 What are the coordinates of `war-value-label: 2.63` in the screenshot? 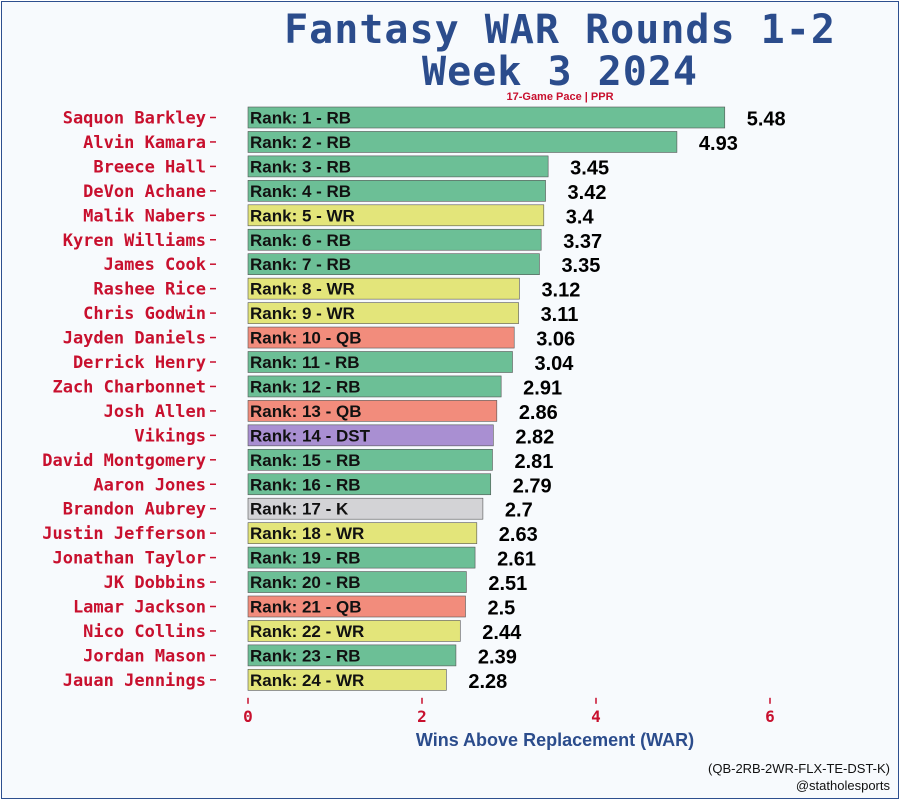 It's located at (518, 535).